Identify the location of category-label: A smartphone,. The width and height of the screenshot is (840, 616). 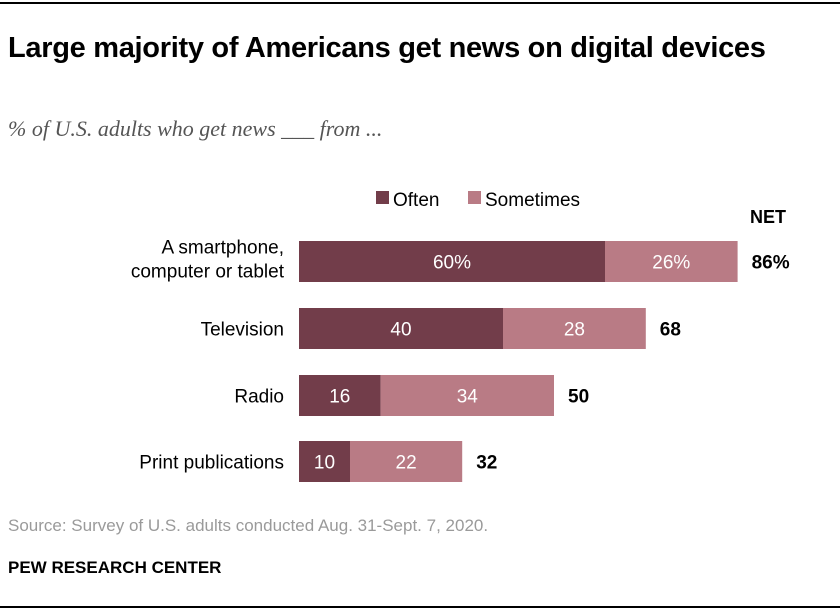
(222, 248).